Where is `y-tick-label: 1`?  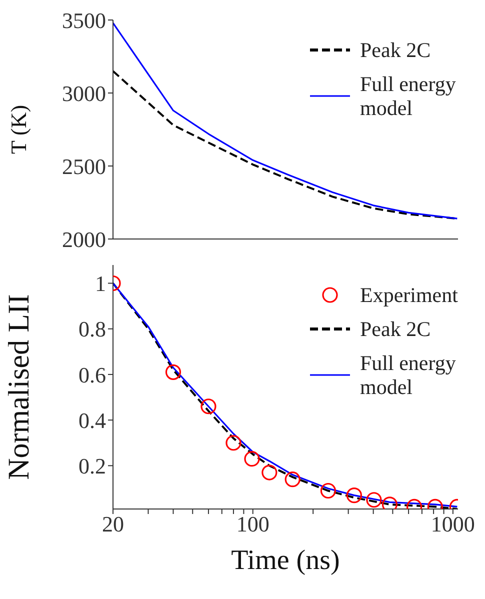
y-tick-label: 1 is located at coordinates (100, 283).